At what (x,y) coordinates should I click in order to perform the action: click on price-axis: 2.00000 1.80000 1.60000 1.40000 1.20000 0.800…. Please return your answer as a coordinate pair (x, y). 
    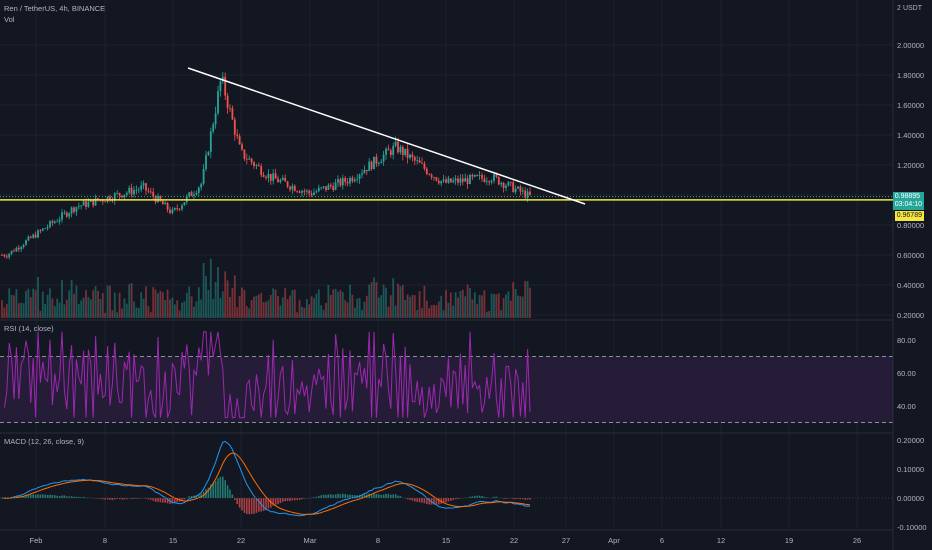
    Looking at the image, I should click on (910, 180).